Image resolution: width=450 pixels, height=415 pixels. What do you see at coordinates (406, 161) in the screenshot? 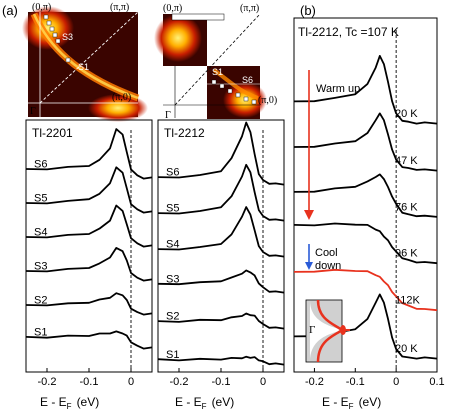
I see `series-label: 47 K` at bounding box center [406, 161].